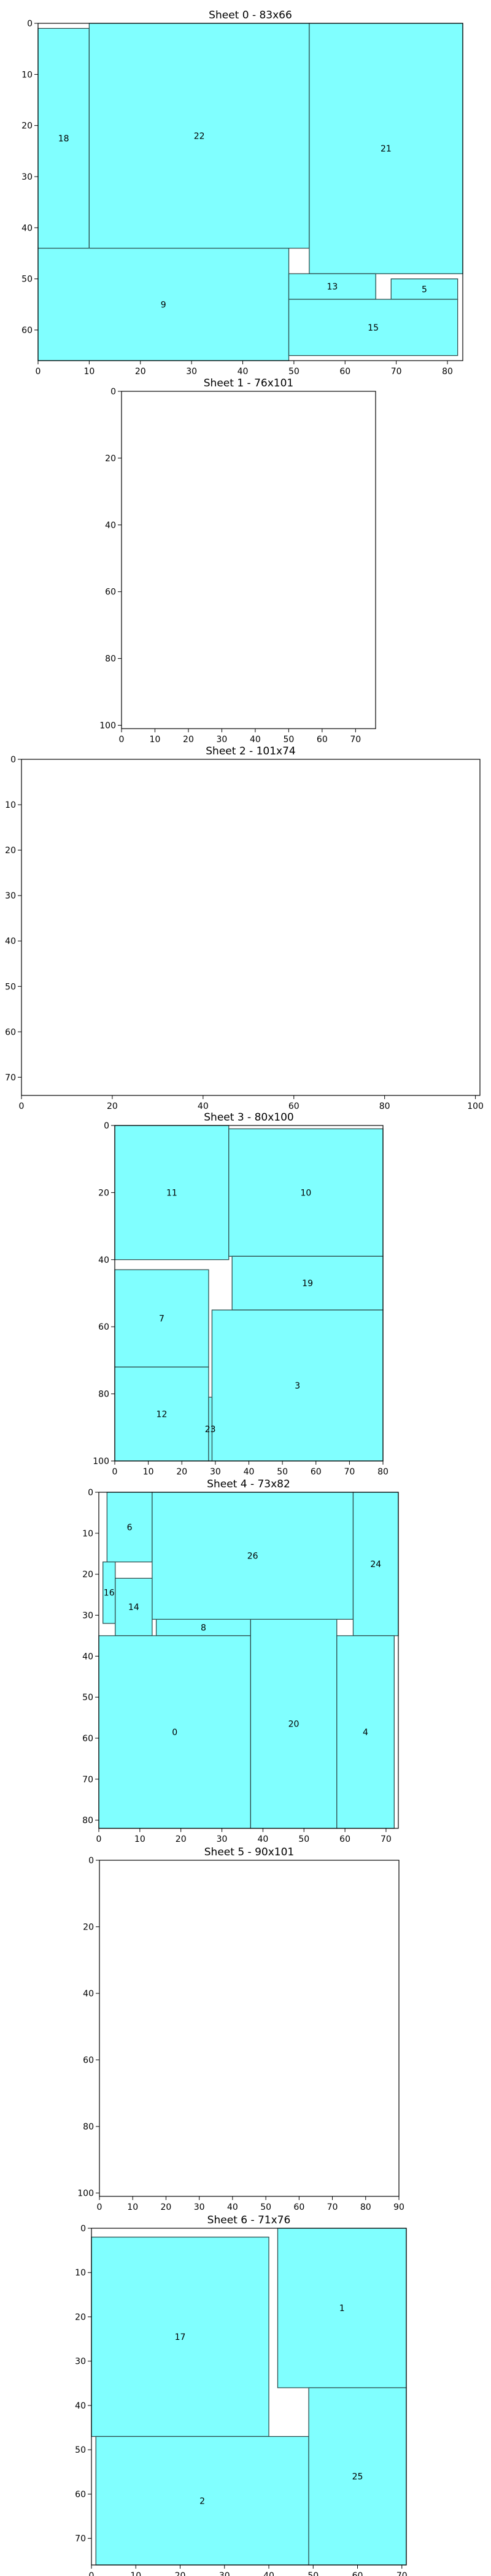 This screenshot has width=491, height=2576. Describe the element at coordinates (80, 2362) in the screenshot. I see `sheet-6-ytick-label: 30` at that location.